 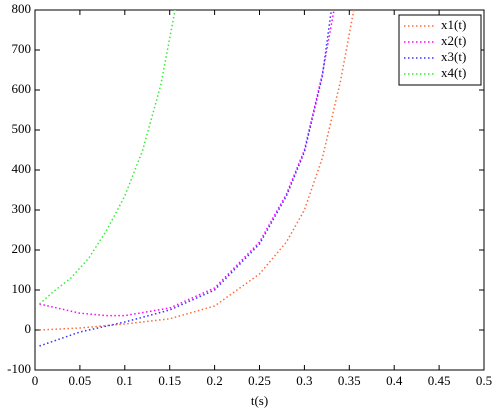 I want to click on y-tick-label: 700, so click(x=22, y=48).